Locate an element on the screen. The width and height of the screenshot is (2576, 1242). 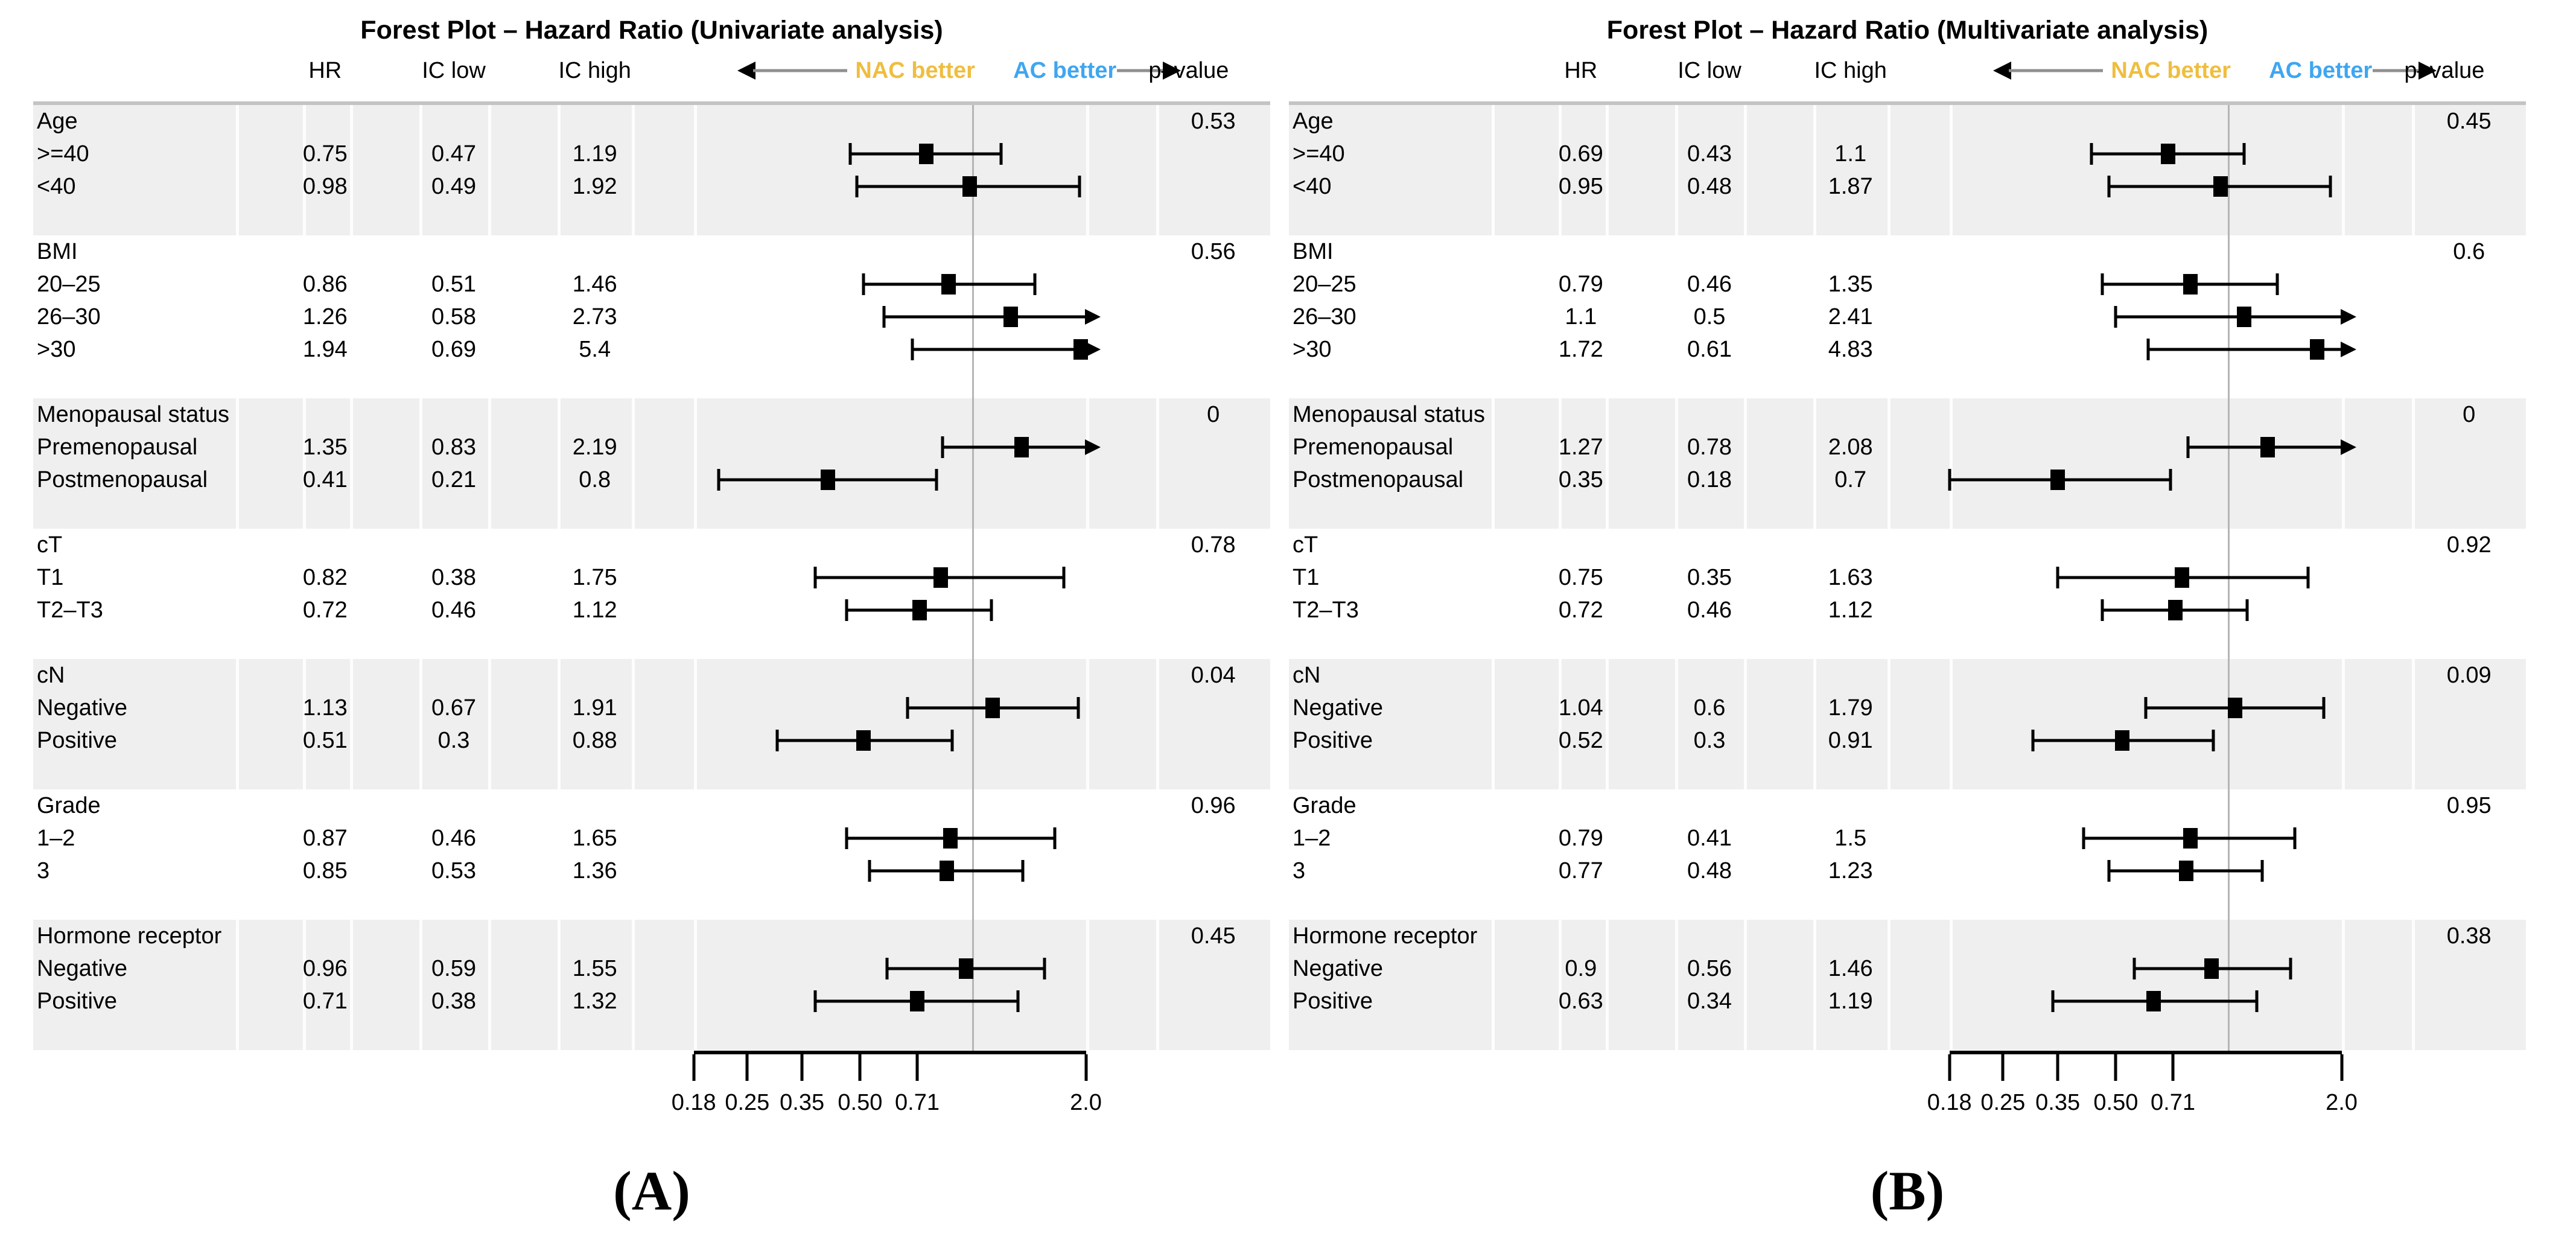
forest-row: Negative 1.04 0.6 1.79 is located at coordinates (1907, 708).